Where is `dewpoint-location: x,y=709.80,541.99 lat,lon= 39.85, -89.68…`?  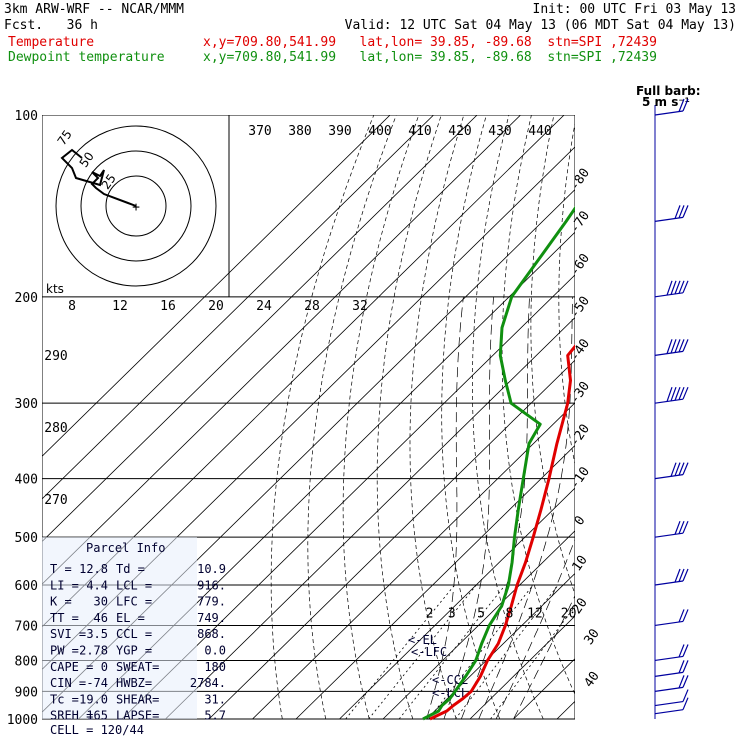 dewpoint-location: x,y=709.80,541.99 lat,lon= 39.85, -89.68… is located at coordinates (430, 57).